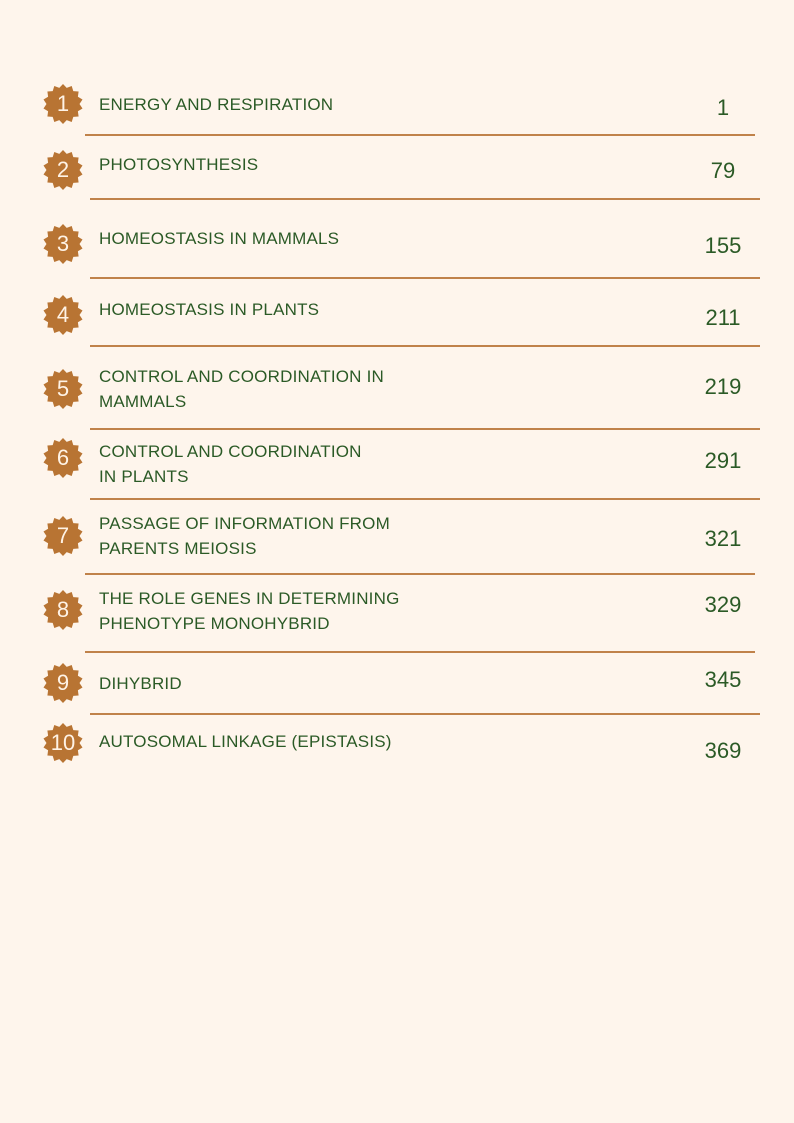 The width and height of the screenshot is (794, 1123). What do you see at coordinates (723, 538) in the screenshot?
I see `page-number: 321` at bounding box center [723, 538].